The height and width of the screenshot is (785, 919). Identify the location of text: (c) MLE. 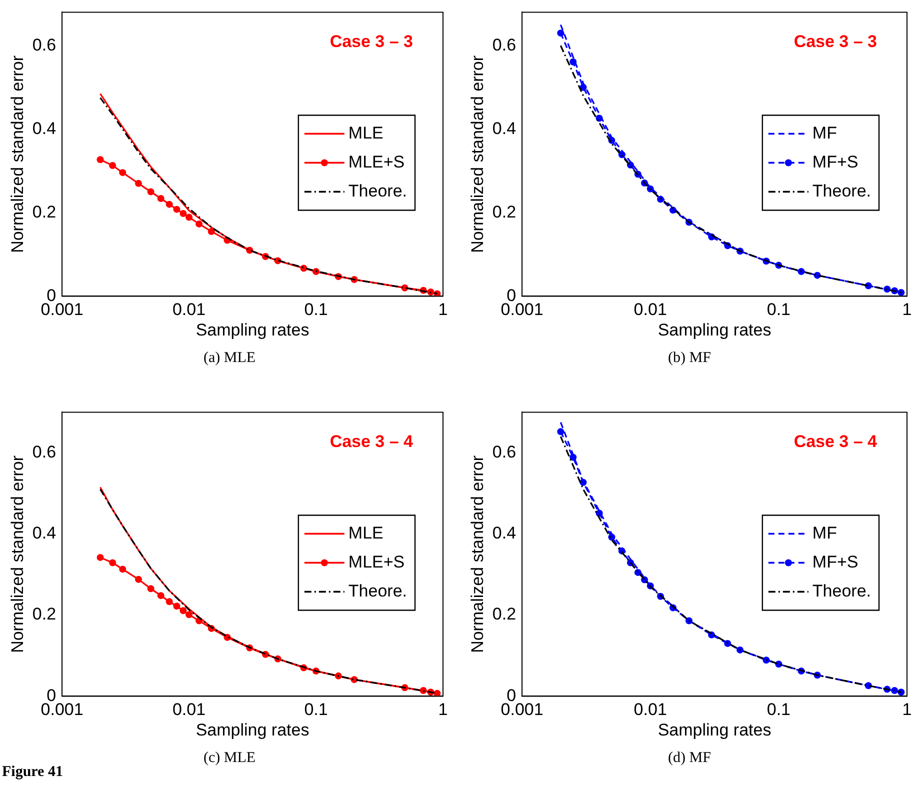
(229, 758).